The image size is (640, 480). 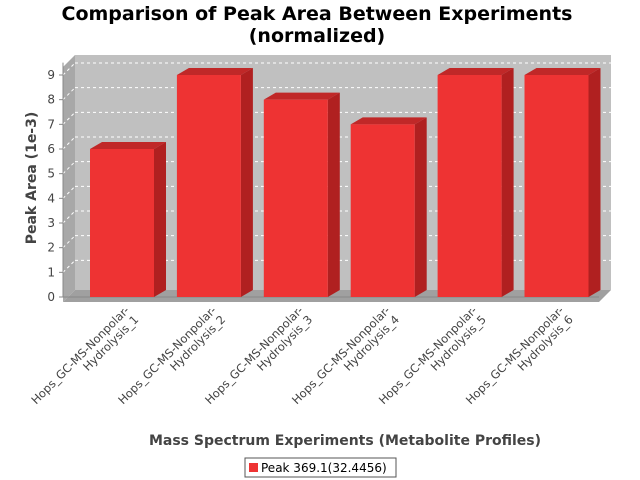 I want to click on y-tick-label: 9, so click(x=51, y=75).